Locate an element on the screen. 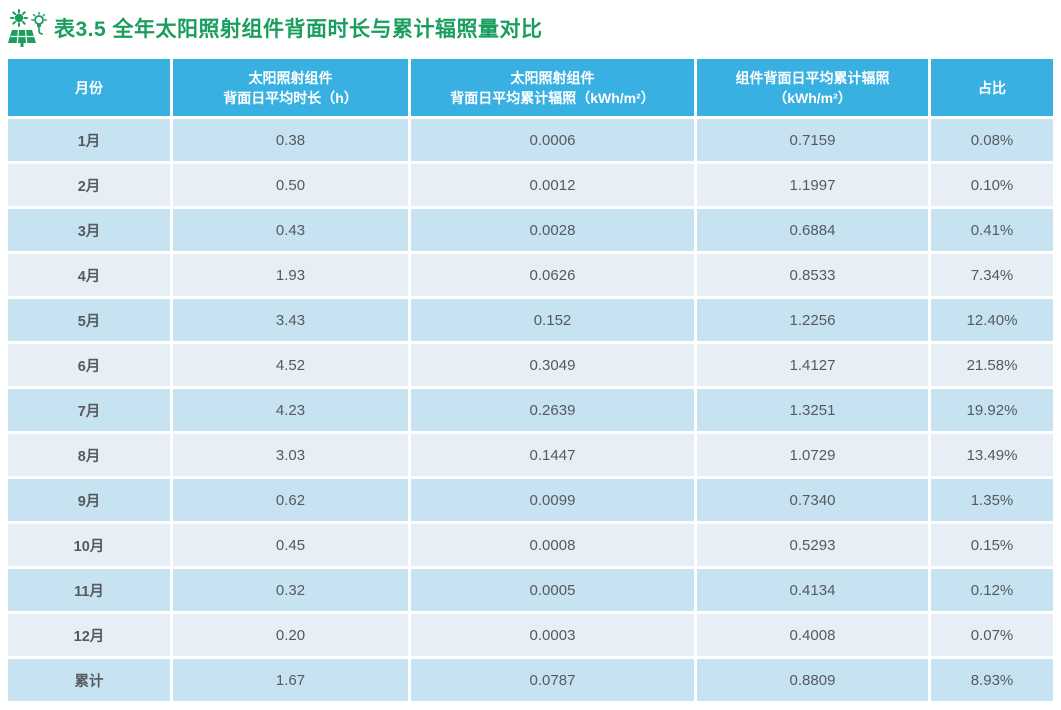 This screenshot has width=1061, height=710. value-cell: 0.0626 is located at coordinates (552, 275).